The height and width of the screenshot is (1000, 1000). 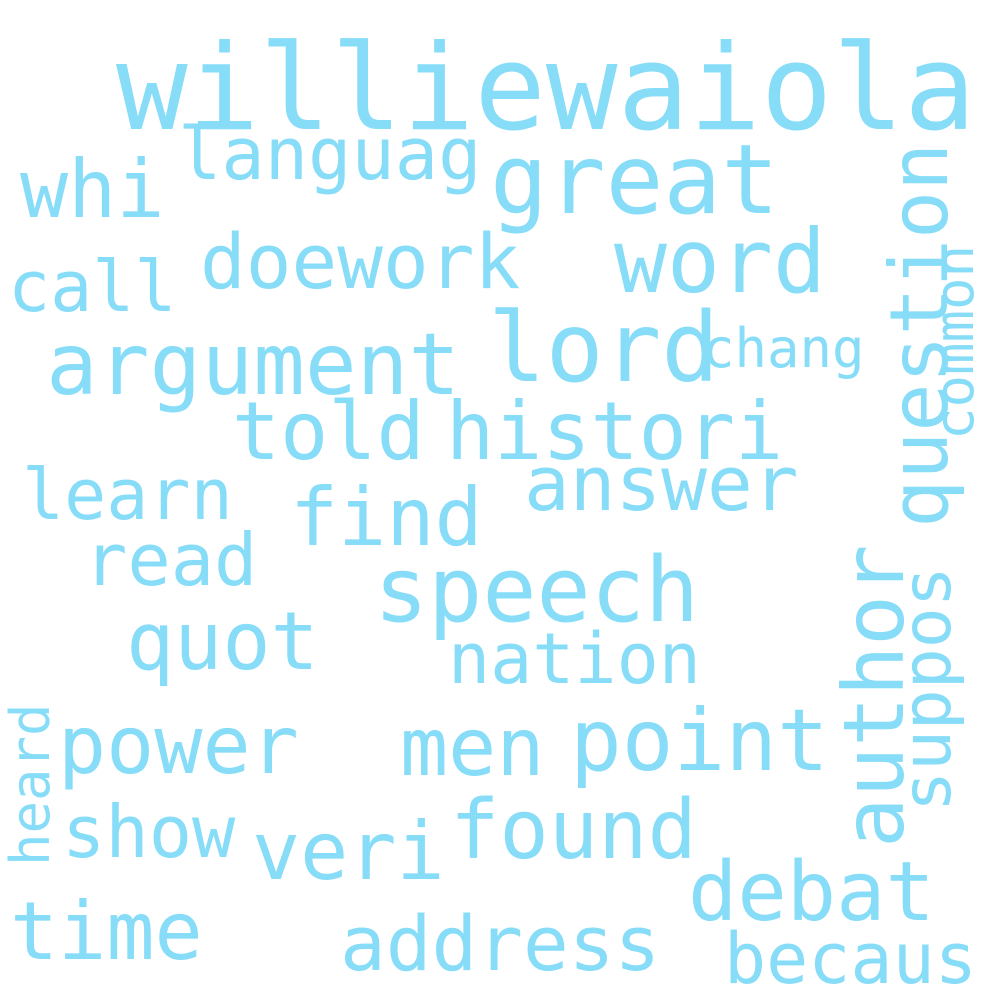 What do you see at coordinates (604, 348) in the screenshot?
I see `word-lord: lord` at bounding box center [604, 348].